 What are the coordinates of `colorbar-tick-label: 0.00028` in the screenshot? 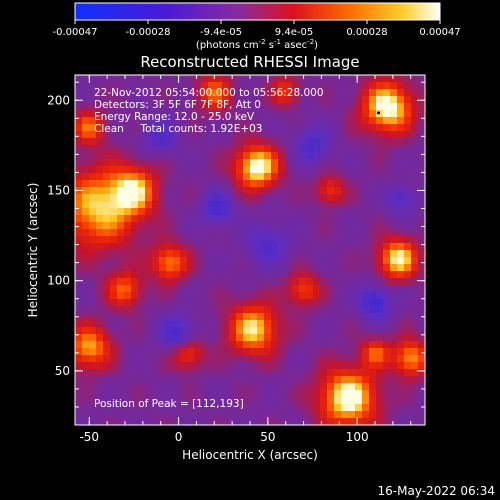 It's located at (366, 32).